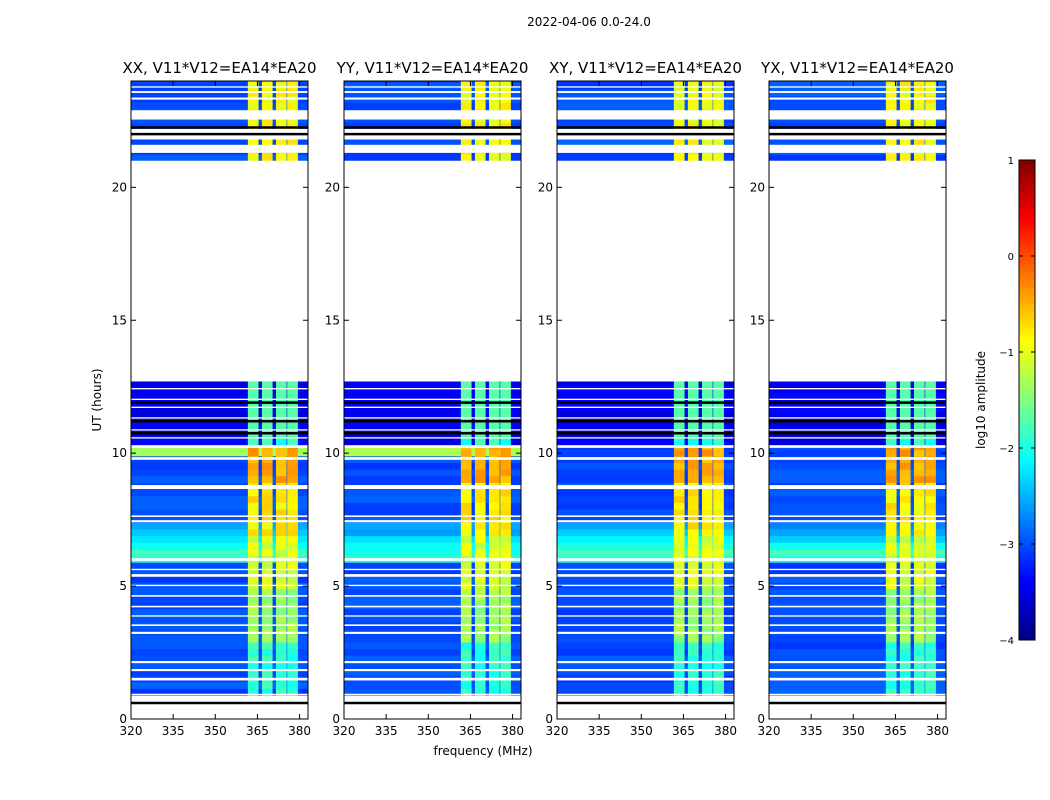  I want to click on colorbar-label: log10 amplitude, so click(981, 400).